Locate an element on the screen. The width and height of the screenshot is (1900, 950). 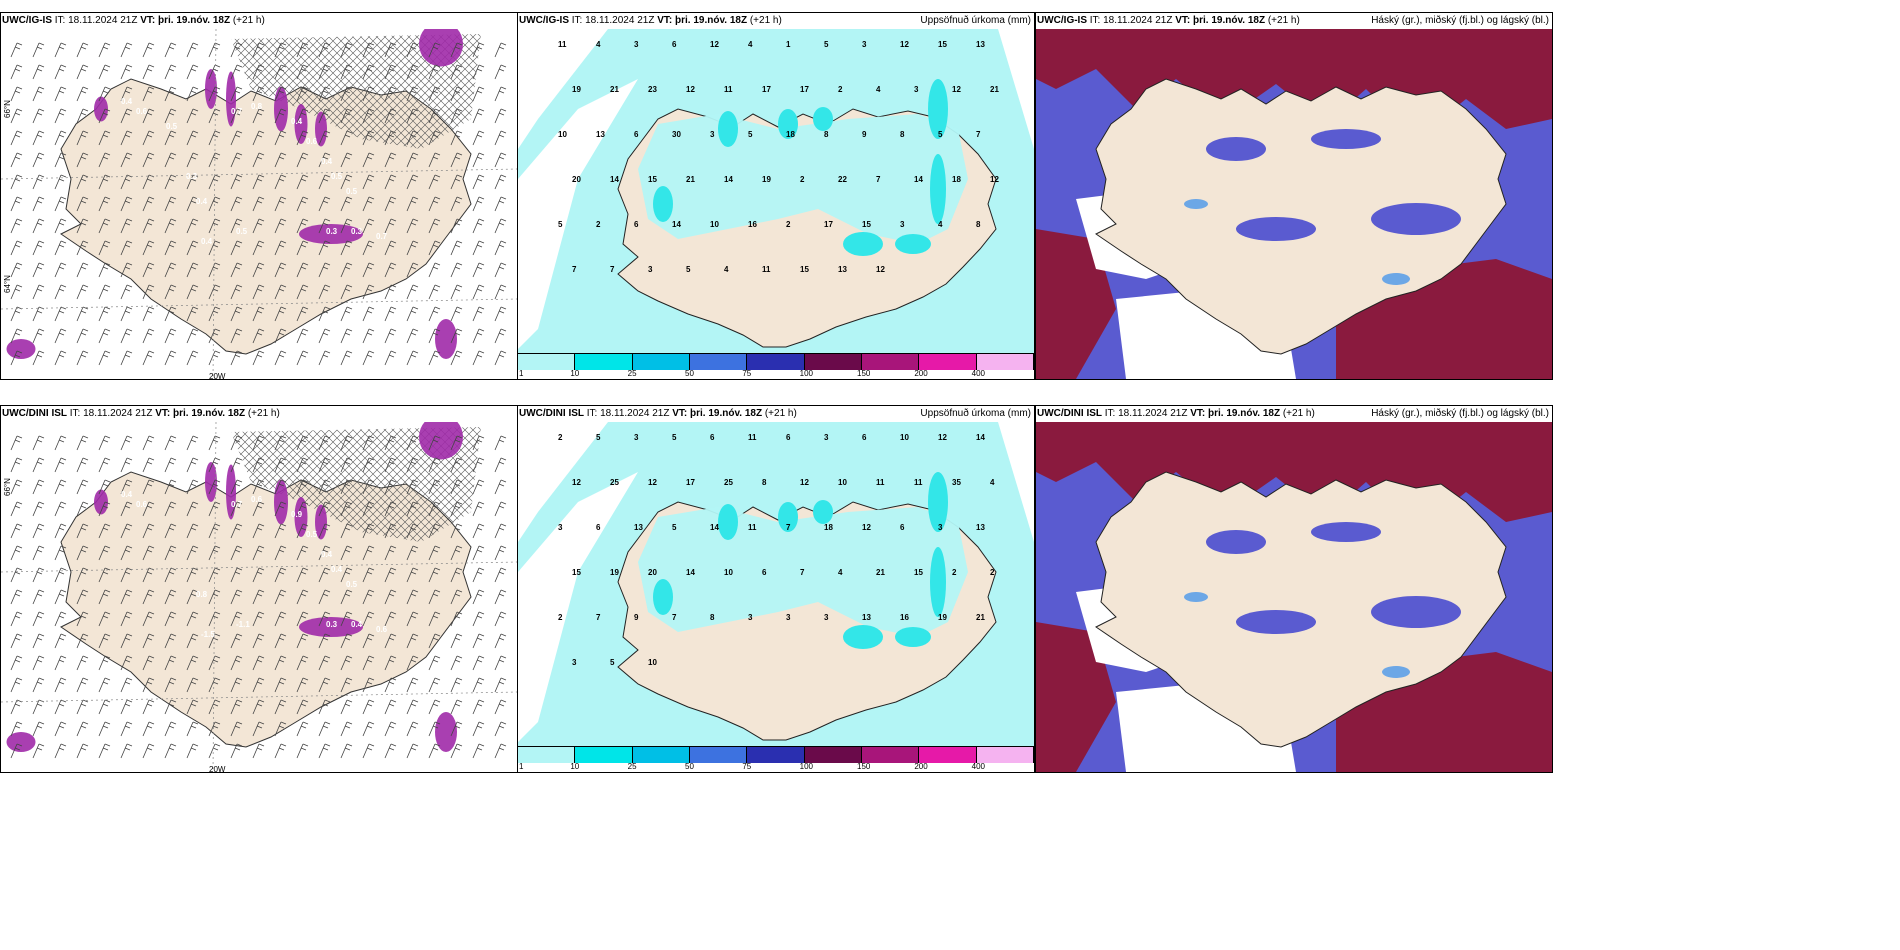
precip-value-label: 10 is located at coordinates (842, 482).